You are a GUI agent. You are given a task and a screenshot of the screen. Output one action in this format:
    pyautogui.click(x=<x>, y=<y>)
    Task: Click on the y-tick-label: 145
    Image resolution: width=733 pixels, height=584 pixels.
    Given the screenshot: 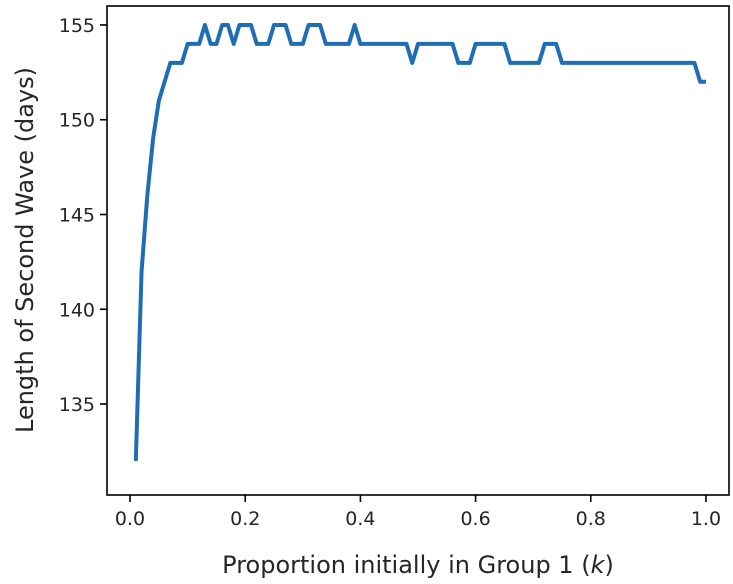 What is the action you would take?
    pyautogui.click(x=77, y=215)
    